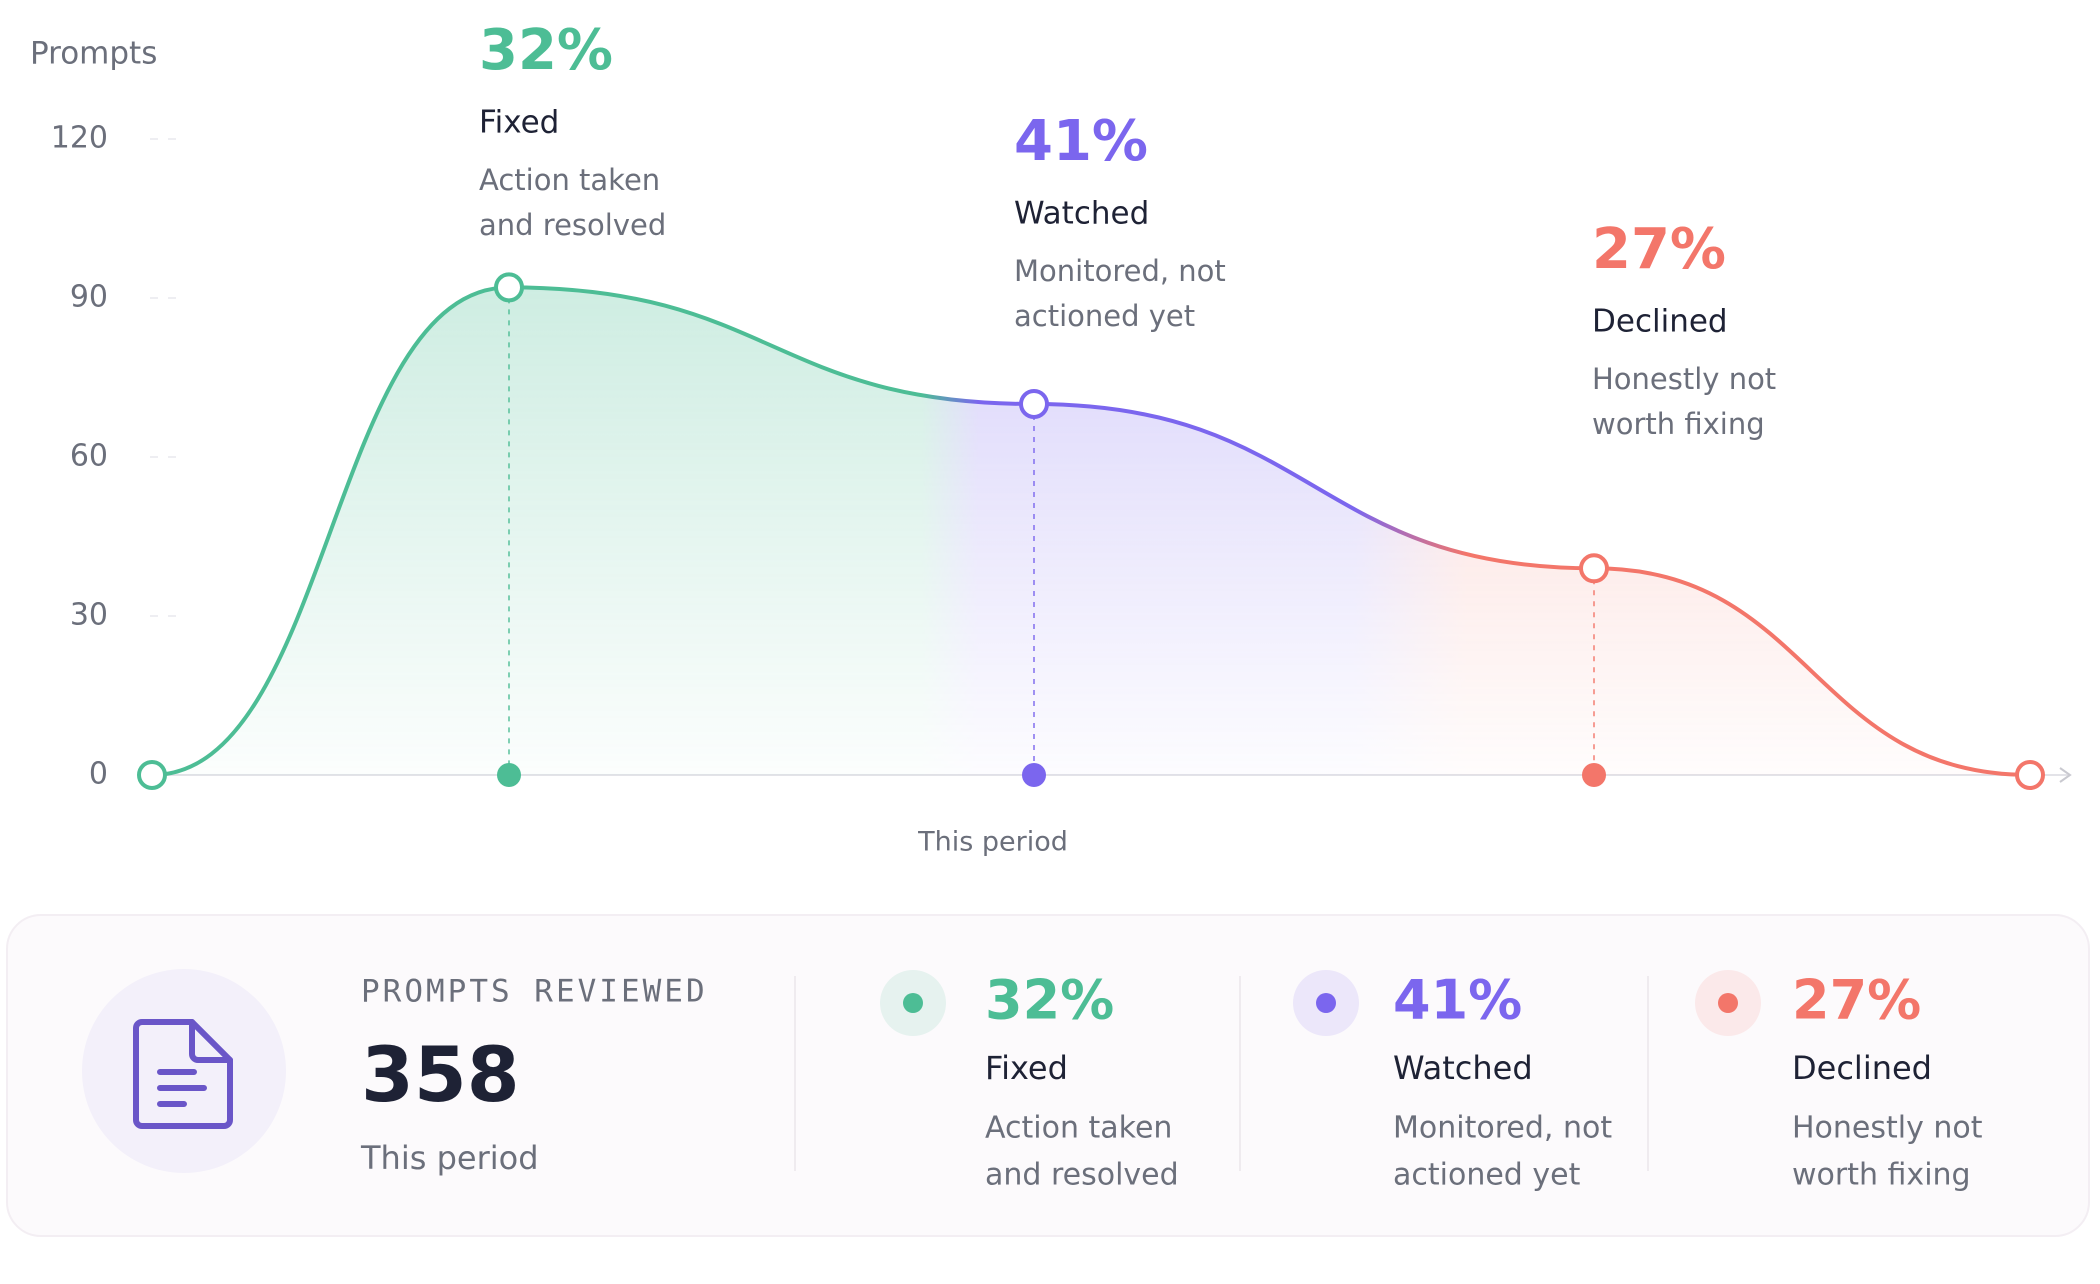 The height and width of the screenshot is (1284, 2100). What do you see at coordinates (183, 1074) in the screenshot?
I see `document-icon` at bounding box center [183, 1074].